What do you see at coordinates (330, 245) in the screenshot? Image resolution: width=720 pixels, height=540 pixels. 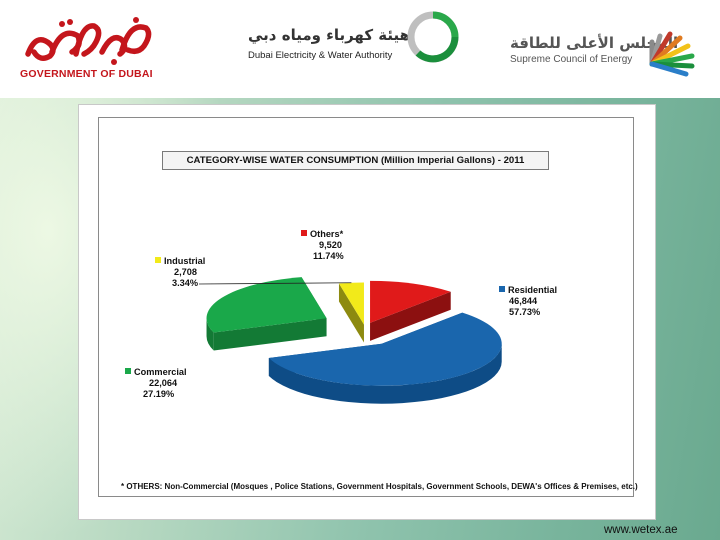 I see `label-others-value: 9,520` at bounding box center [330, 245].